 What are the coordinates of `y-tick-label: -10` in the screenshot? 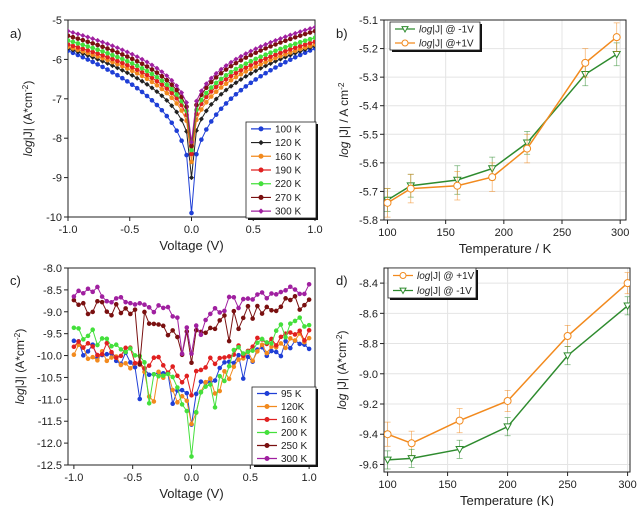 It's located at (54, 218).